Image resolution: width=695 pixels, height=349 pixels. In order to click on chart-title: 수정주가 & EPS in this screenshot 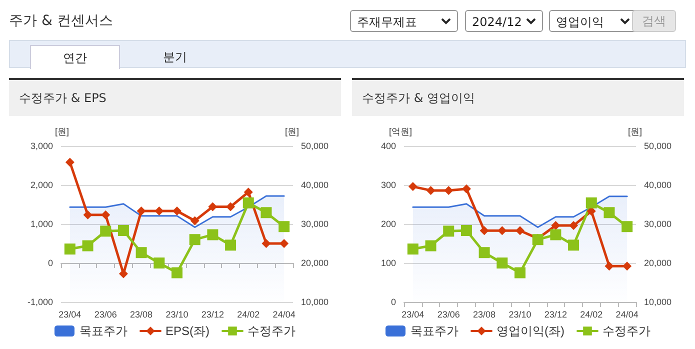, I will do `click(175, 98)`.